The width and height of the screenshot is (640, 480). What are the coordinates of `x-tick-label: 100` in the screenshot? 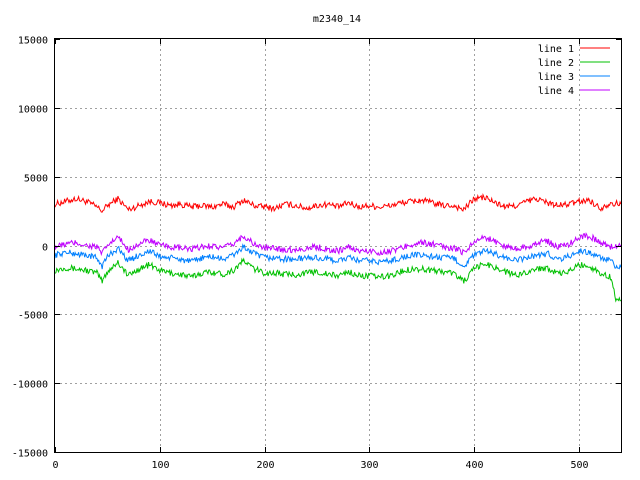 It's located at (160, 465).